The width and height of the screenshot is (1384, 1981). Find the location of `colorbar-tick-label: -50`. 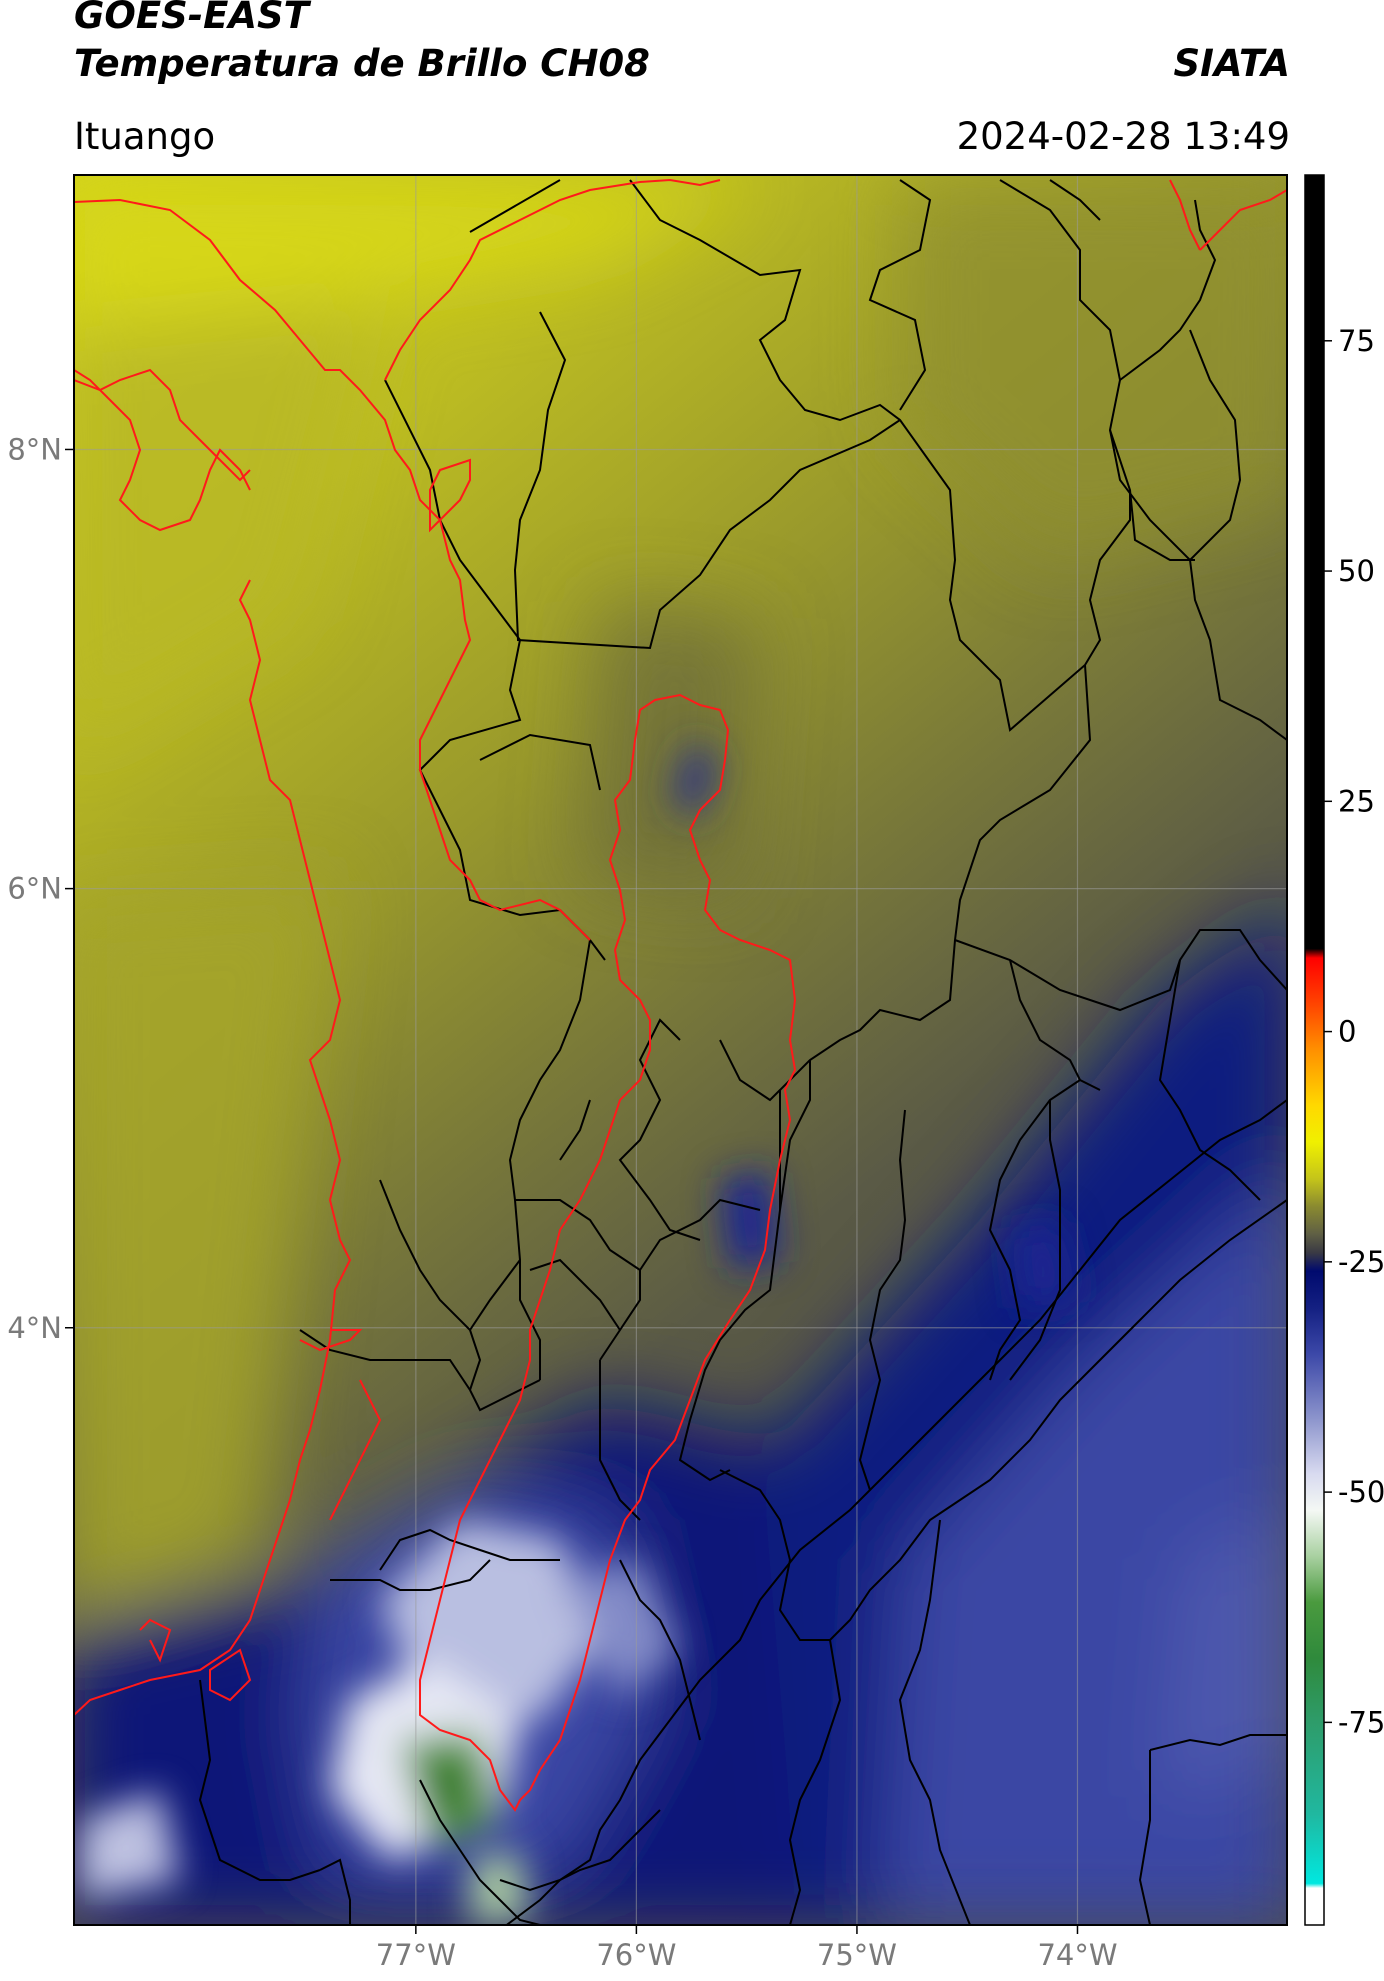

colorbar-tick-label: -50 is located at coordinates (1361, 1492).